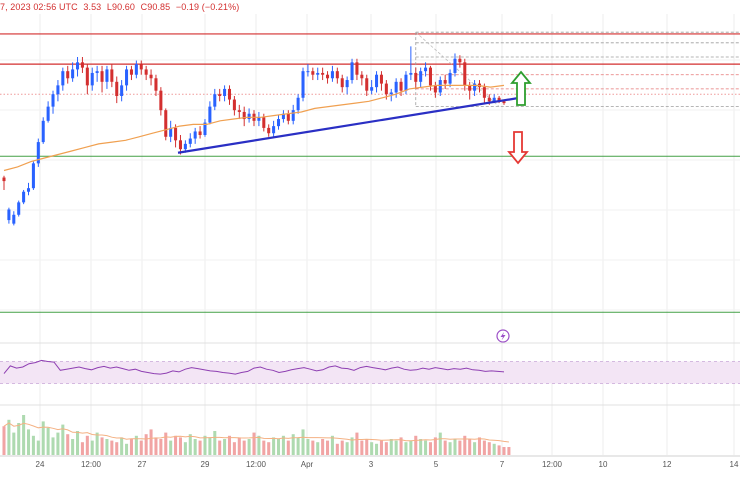  What do you see at coordinates (92, 7) in the screenshot?
I see `open-value: 3.53` at bounding box center [92, 7].